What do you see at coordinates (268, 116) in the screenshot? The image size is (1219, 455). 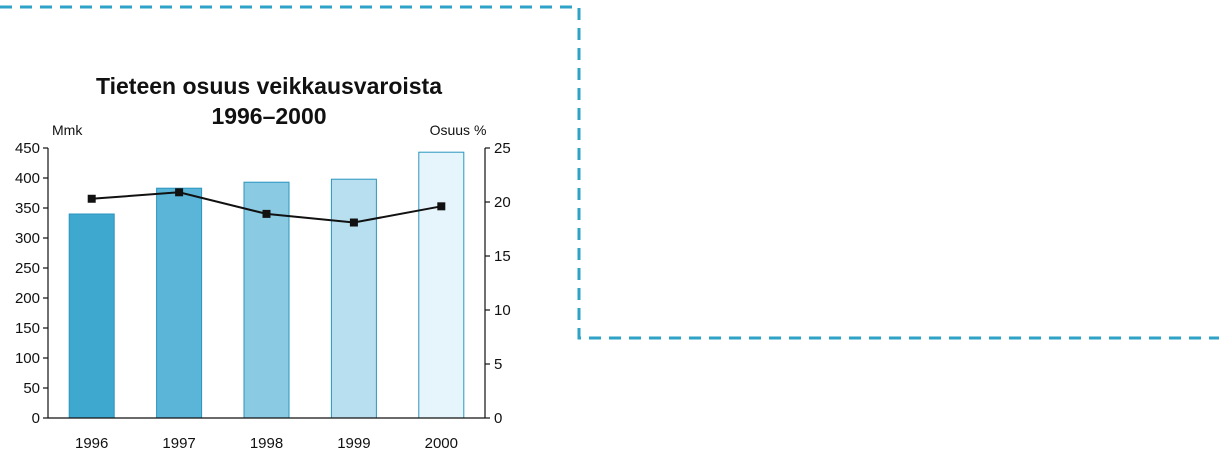 I see `chart-title-line-2: 1996–2000` at bounding box center [268, 116].